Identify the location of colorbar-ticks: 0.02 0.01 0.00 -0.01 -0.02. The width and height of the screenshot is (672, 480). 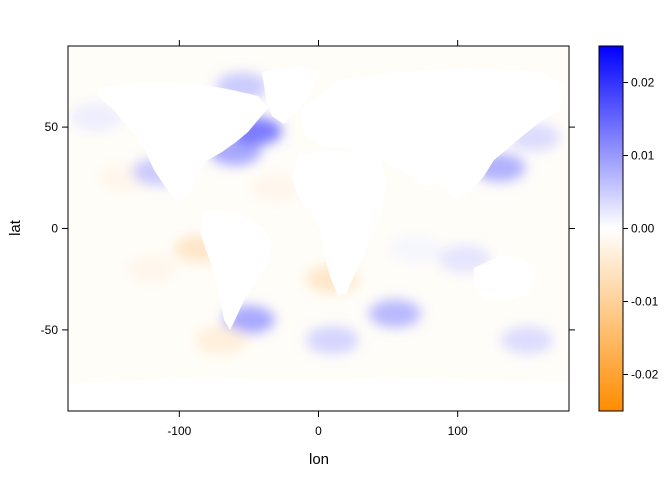
(641, 229).